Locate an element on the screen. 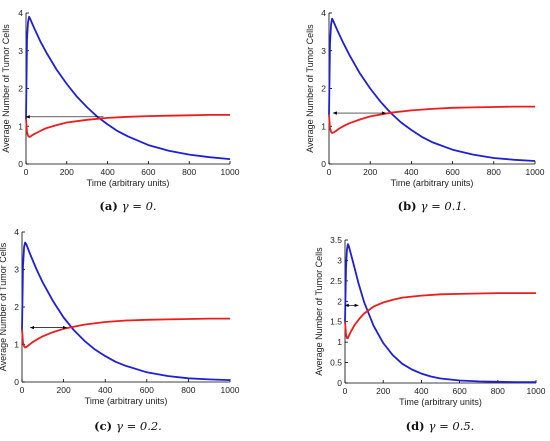 The width and height of the screenshot is (550, 441). panel-label: (b) is located at coordinates (407, 206).